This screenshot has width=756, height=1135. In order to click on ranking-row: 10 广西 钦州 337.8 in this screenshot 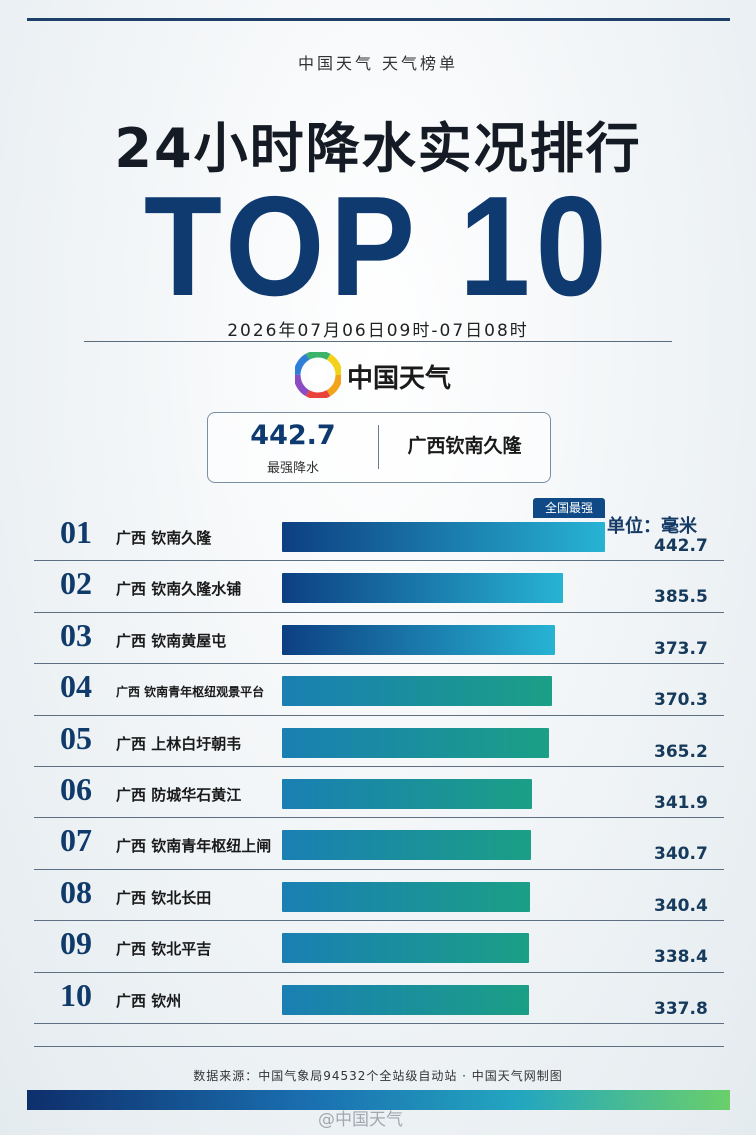, I will do `click(378, 998)`.